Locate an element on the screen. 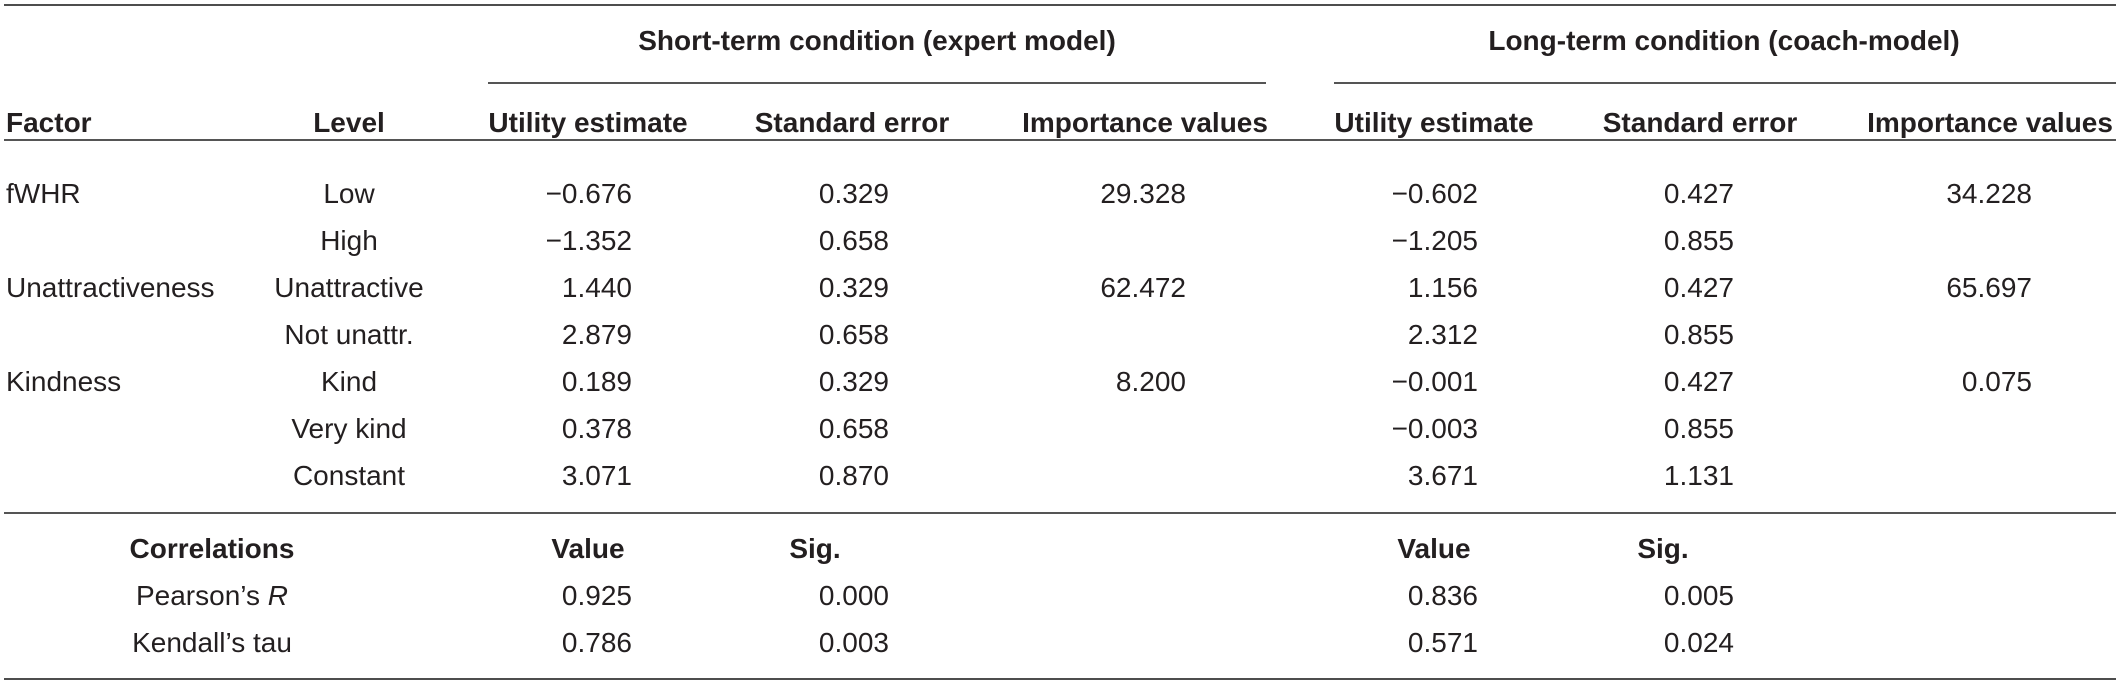 This screenshot has width=2120, height=685. long-utility-cell: 3.671 is located at coordinates (1442, 475).